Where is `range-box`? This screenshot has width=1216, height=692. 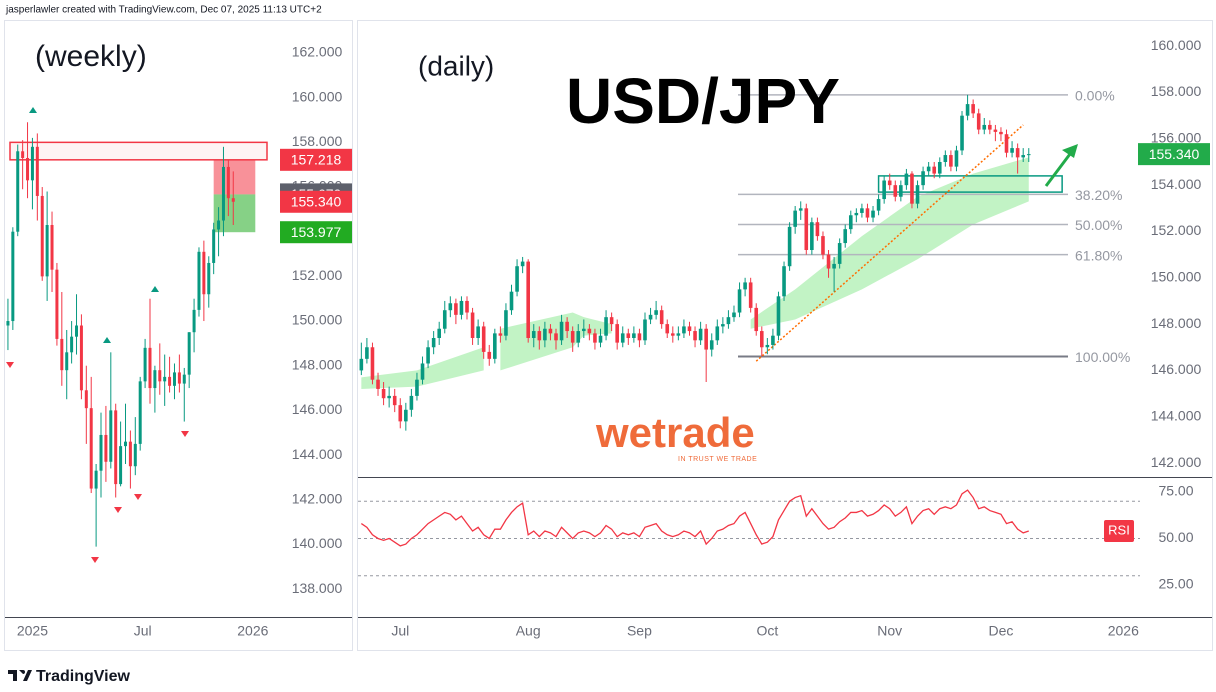 range-box is located at coordinates (970, 184).